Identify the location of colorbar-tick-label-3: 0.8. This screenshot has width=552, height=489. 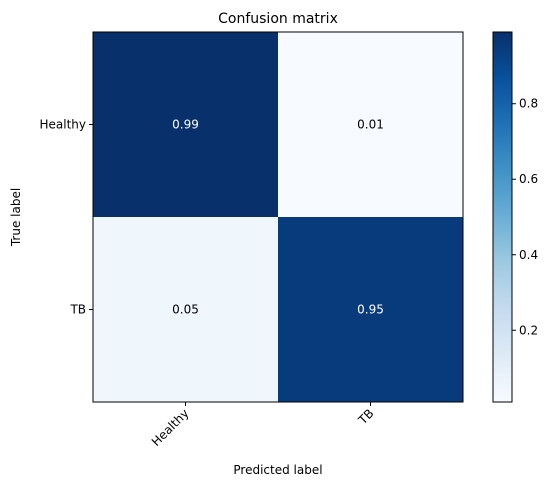
(528, 104).